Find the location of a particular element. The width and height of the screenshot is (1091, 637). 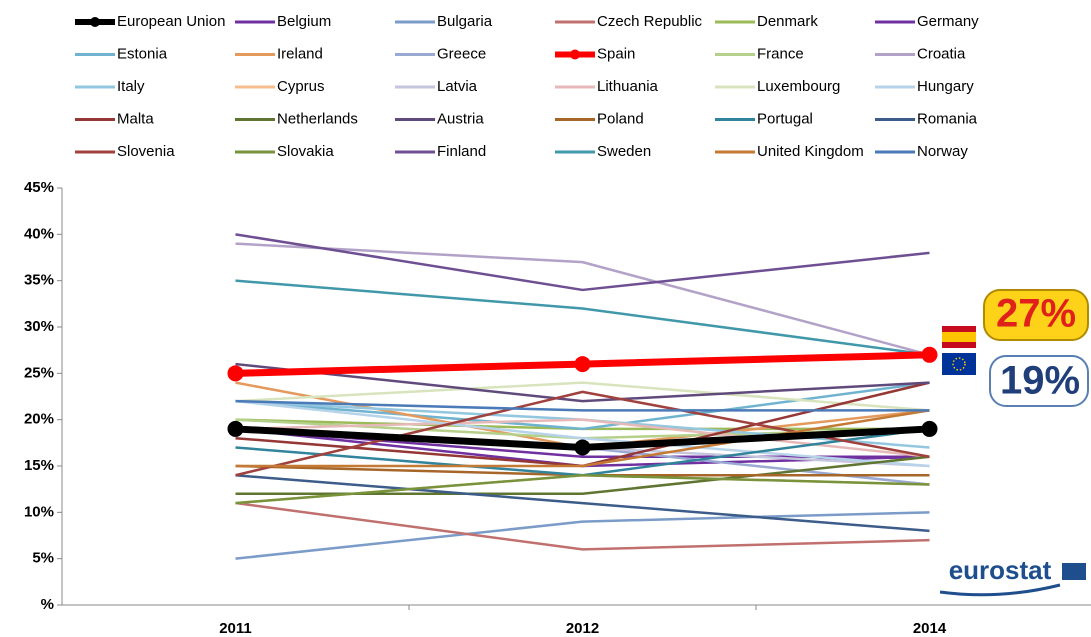

legend-label: Portugal is located at coordinates (785, 118).